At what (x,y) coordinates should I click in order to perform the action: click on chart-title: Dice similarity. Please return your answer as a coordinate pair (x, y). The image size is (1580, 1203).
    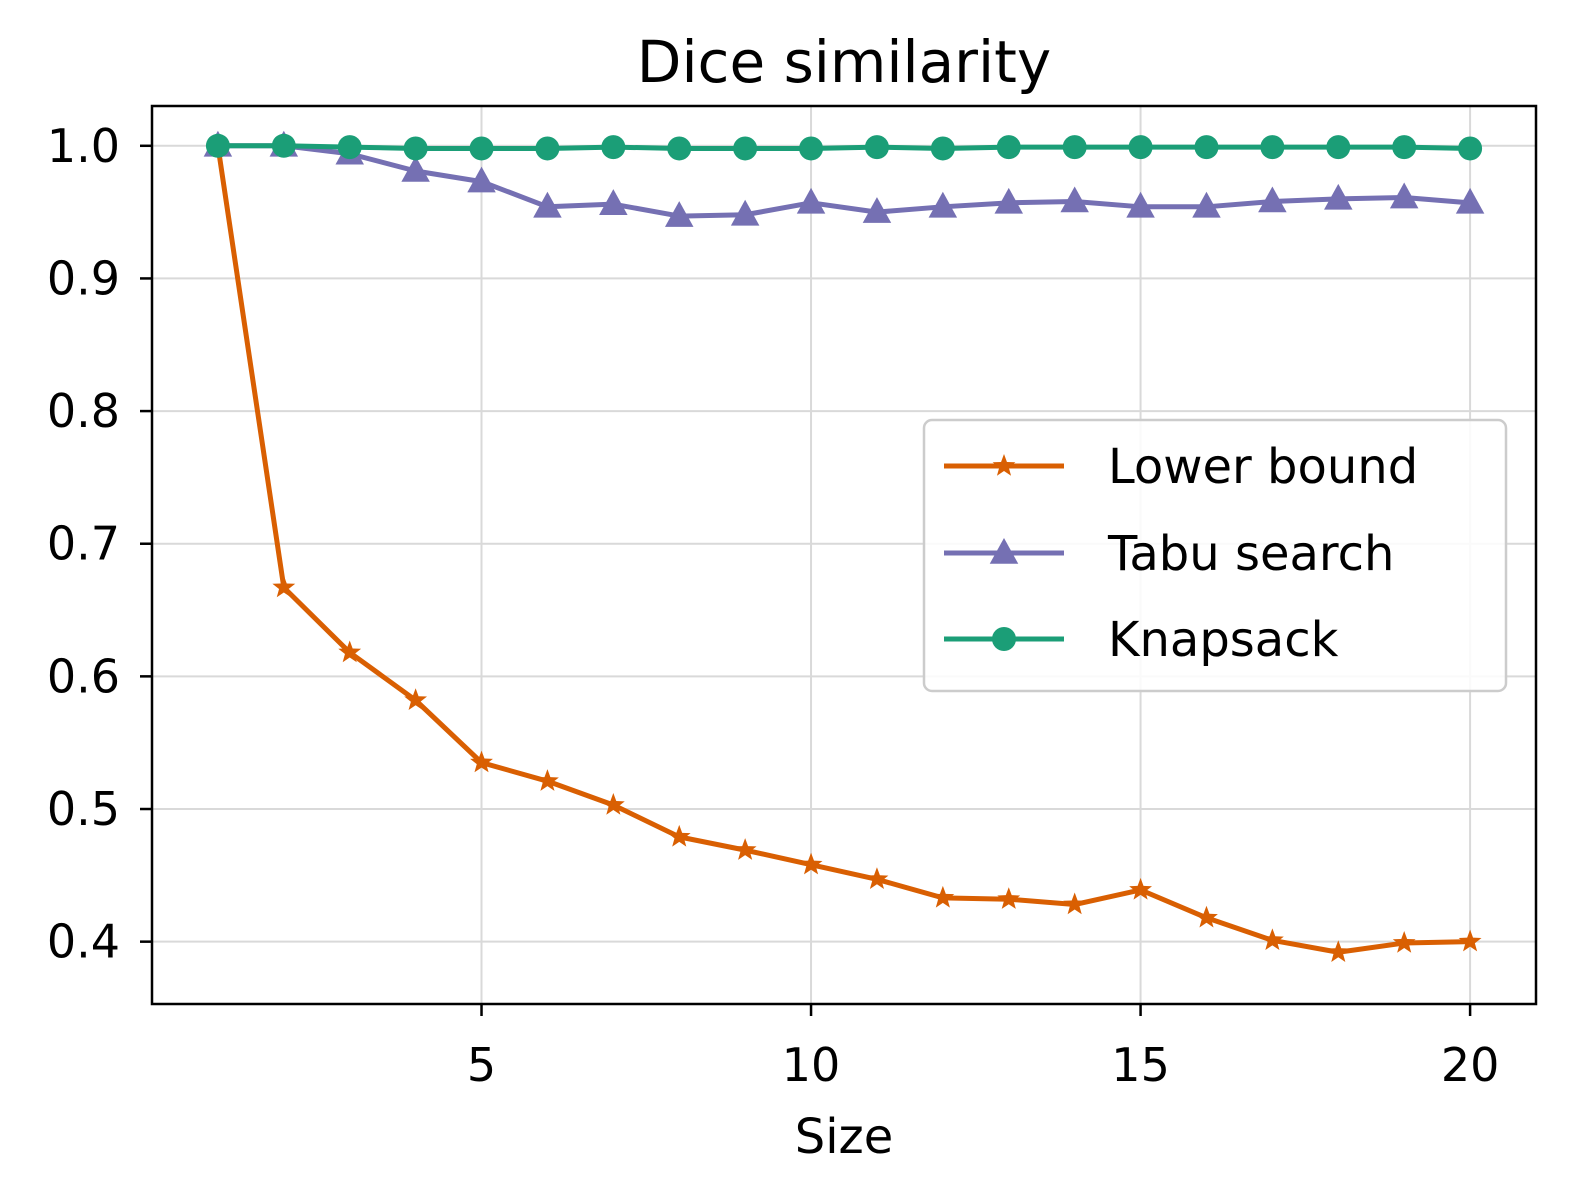
    Looking at the image, I should click on (844, 62).